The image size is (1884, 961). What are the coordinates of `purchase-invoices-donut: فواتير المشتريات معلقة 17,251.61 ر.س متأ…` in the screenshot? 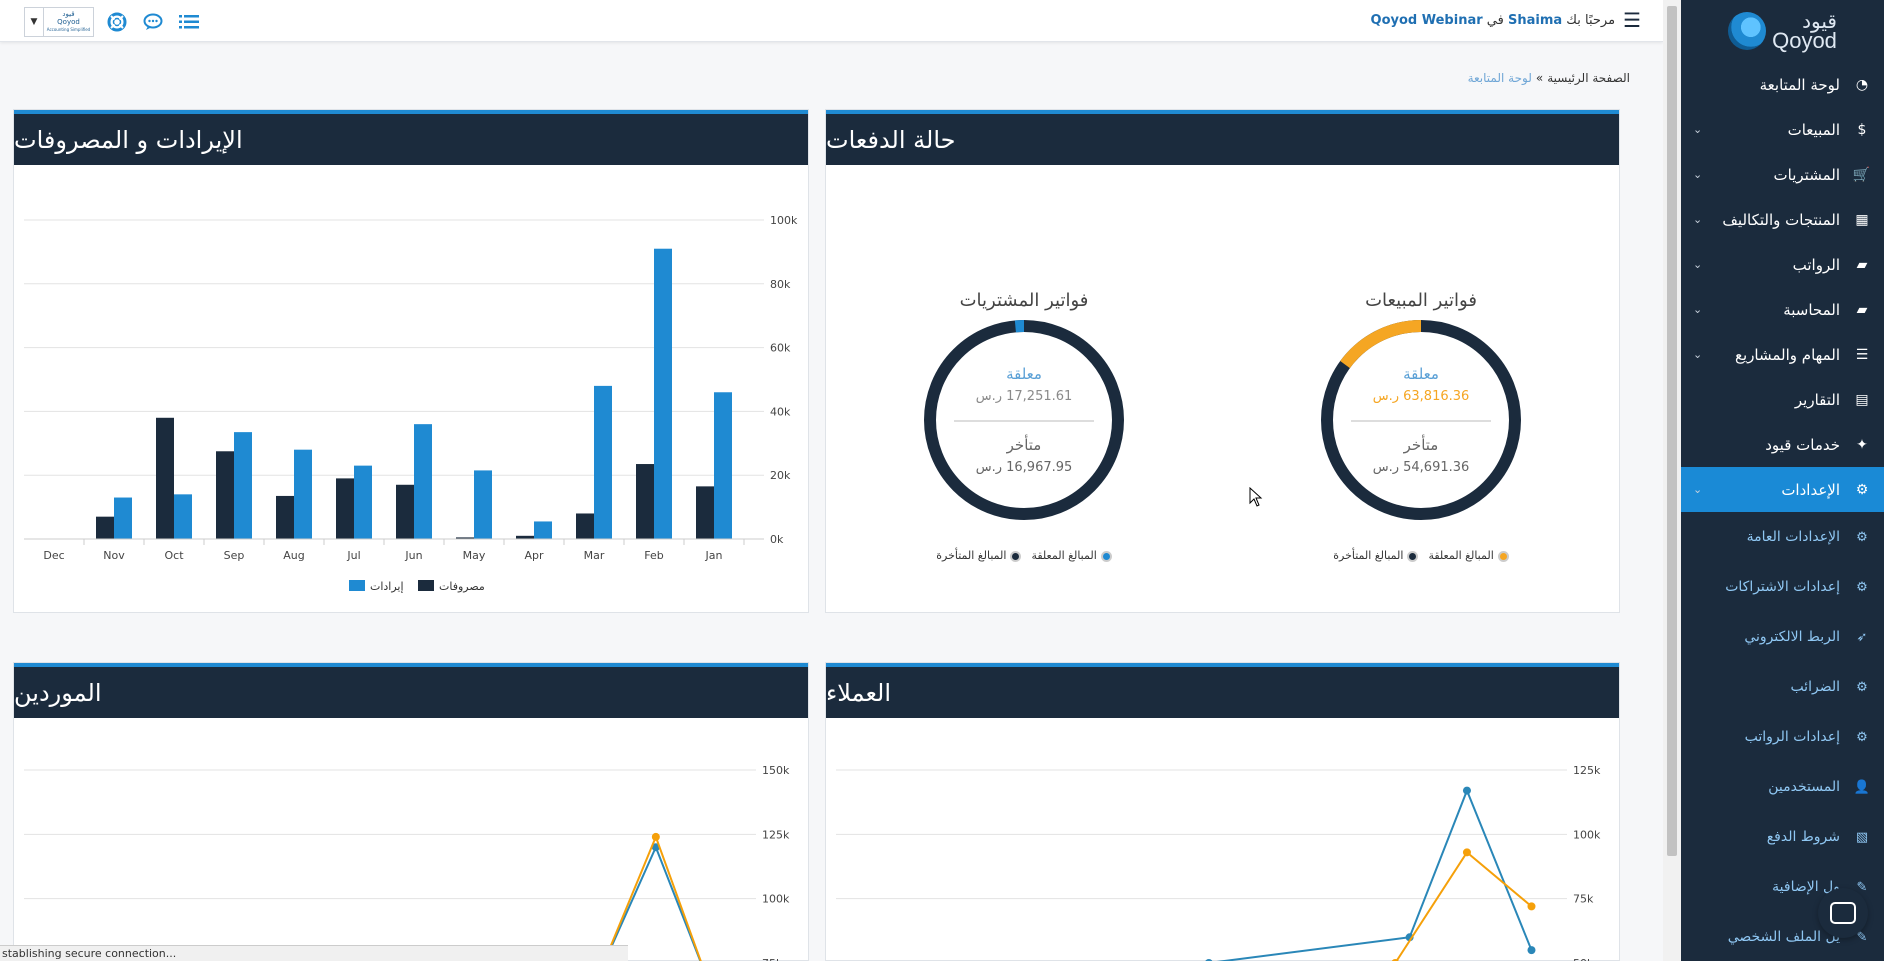 It's located at (1024, 426).